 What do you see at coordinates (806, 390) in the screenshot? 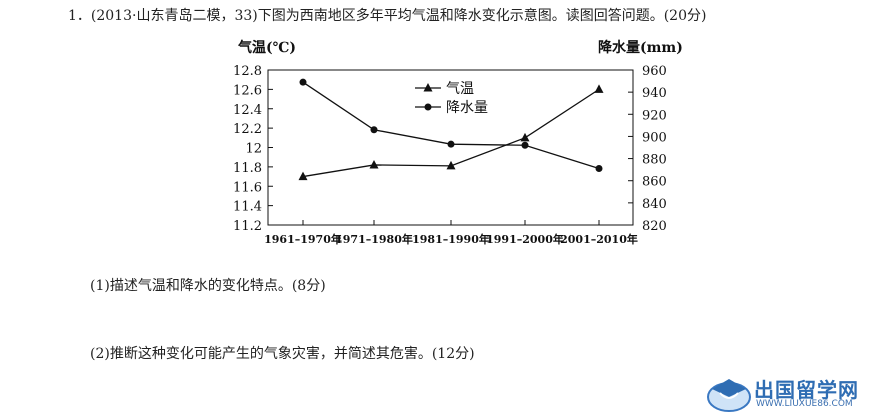
I see `watermark-text: 出国留学网` at bounding box center [806, 390].